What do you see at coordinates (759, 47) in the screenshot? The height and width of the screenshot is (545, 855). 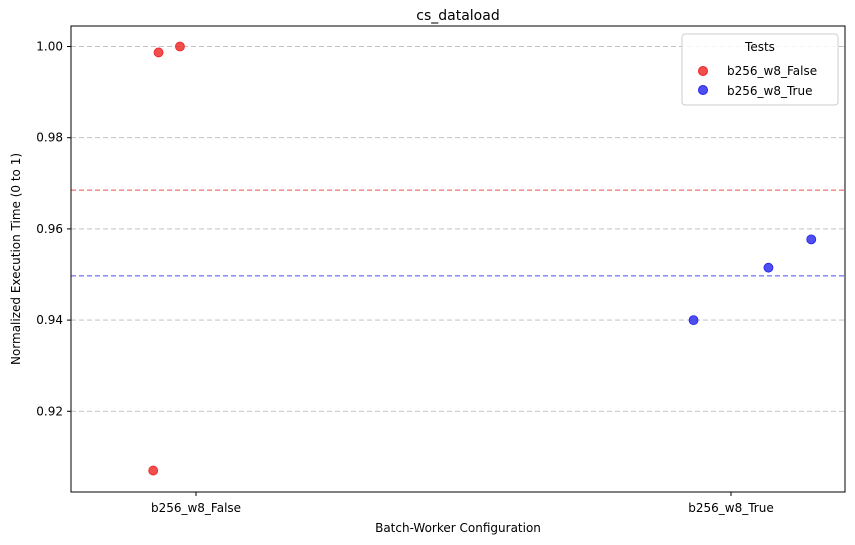 I see `legend-title: Tests` at bounding box center [759, 47].